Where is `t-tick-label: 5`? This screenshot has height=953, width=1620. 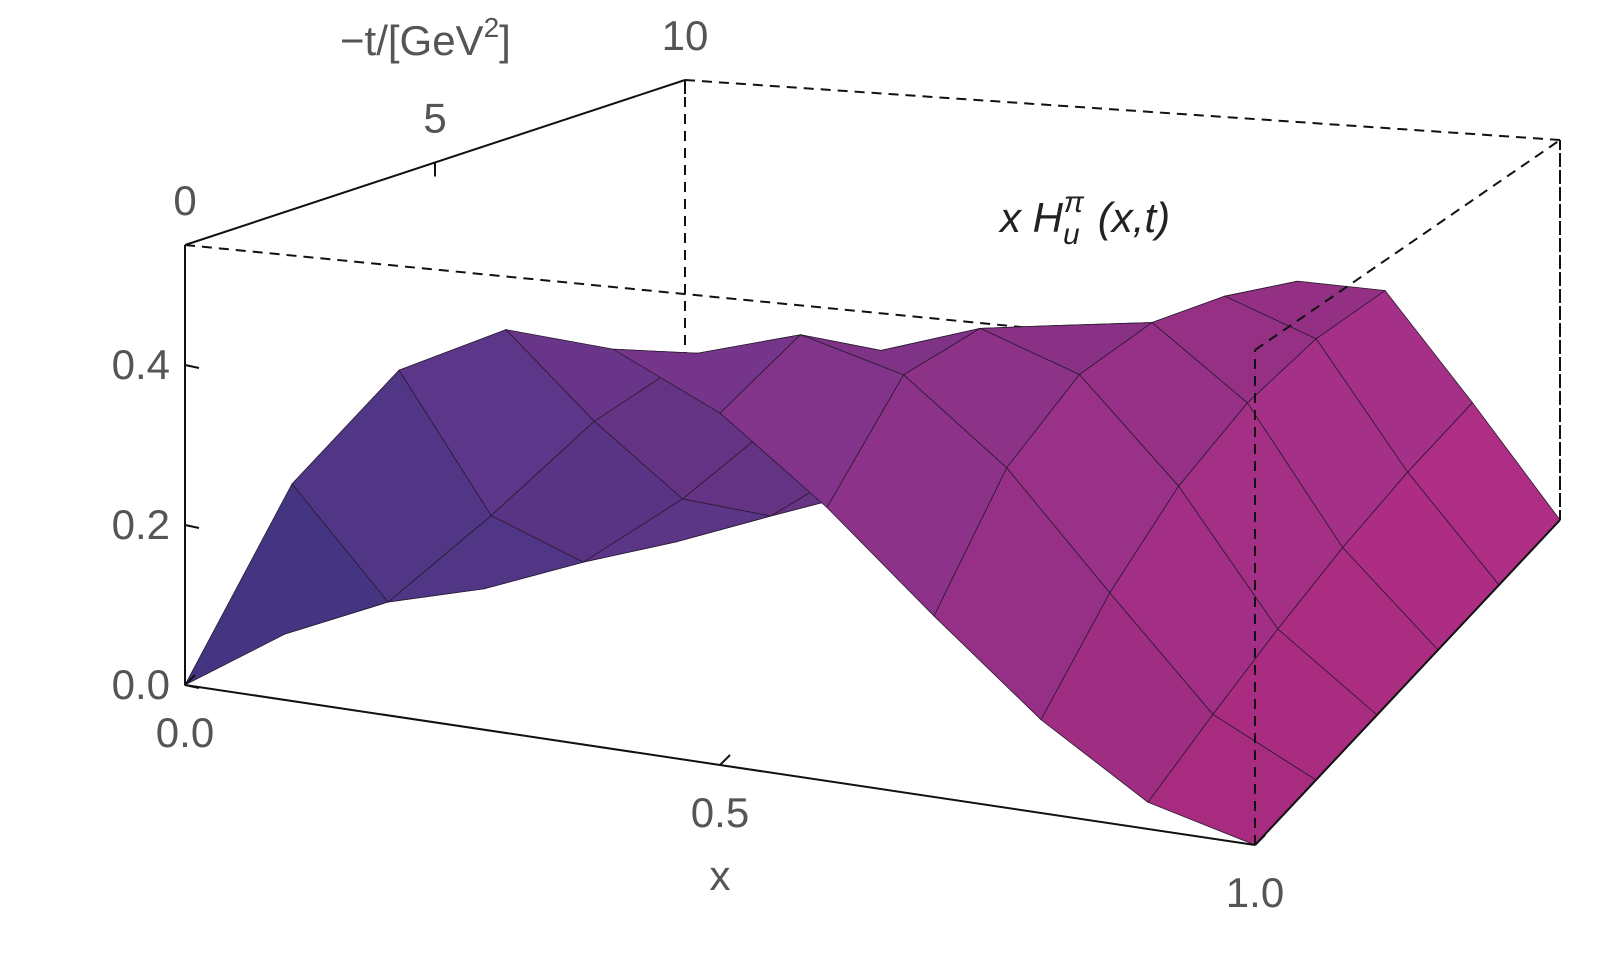 t-tick-label: 5 is located at coordinates (434, 118).